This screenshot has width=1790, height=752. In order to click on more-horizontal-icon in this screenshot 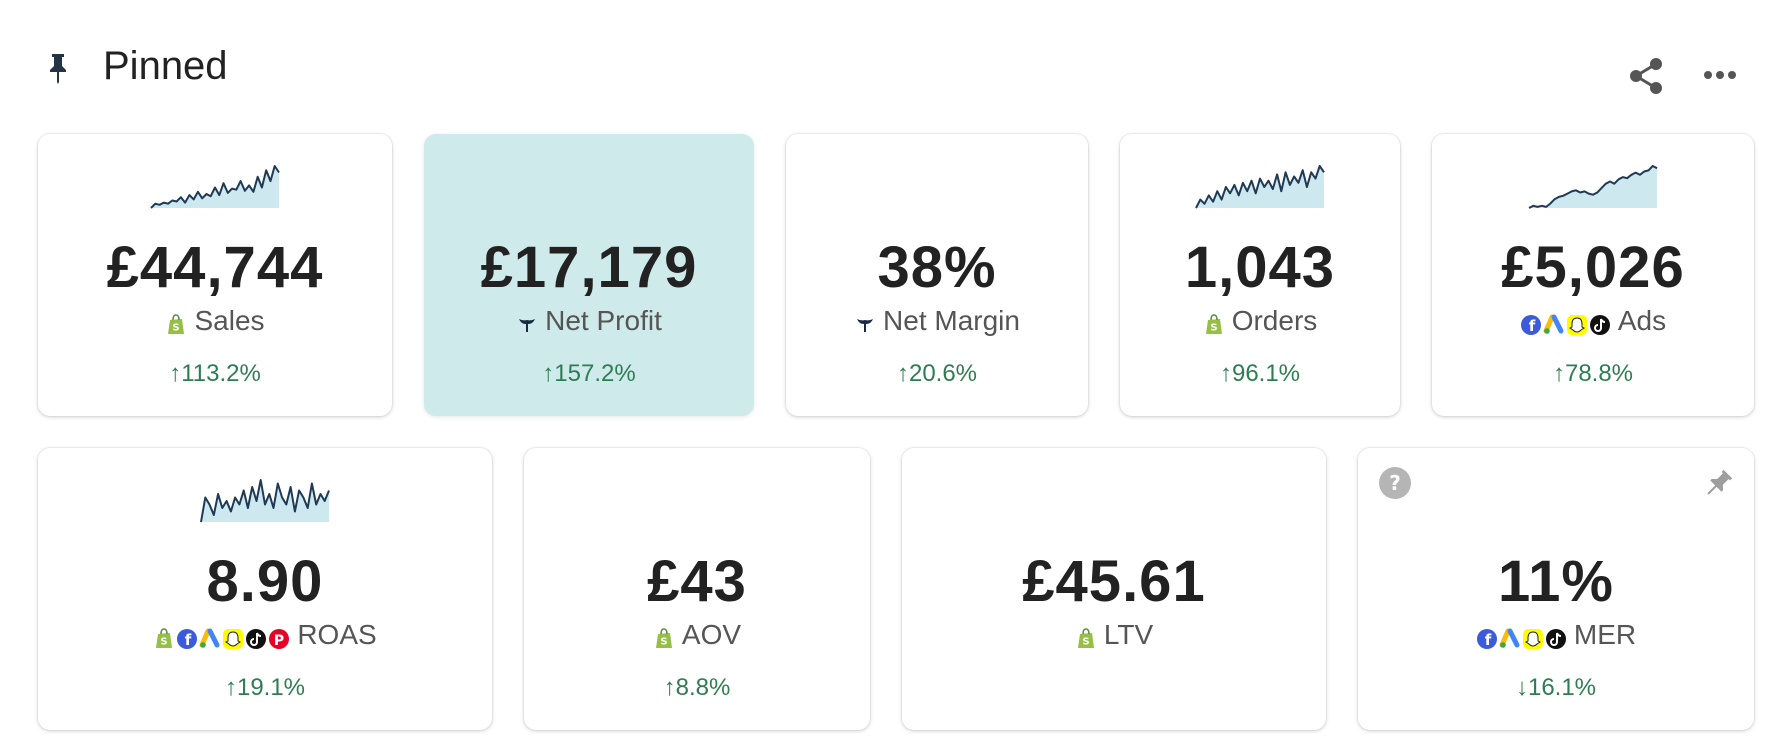, I will do `click(1720, 75)`.